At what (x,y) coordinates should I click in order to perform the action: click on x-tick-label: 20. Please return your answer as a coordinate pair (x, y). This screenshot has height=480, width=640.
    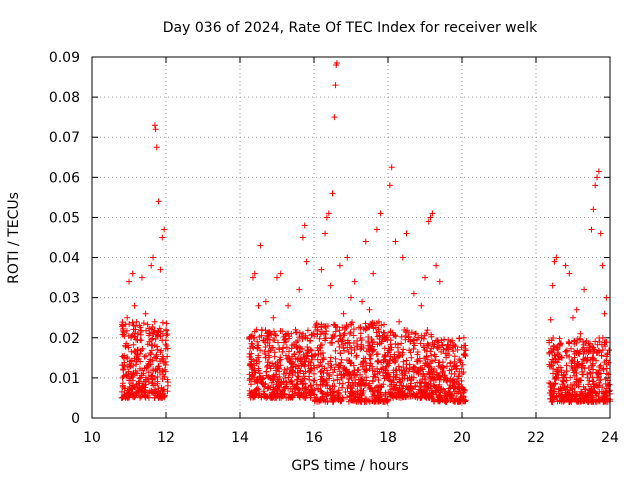
    Looking at the image, I should click on (462, 438).